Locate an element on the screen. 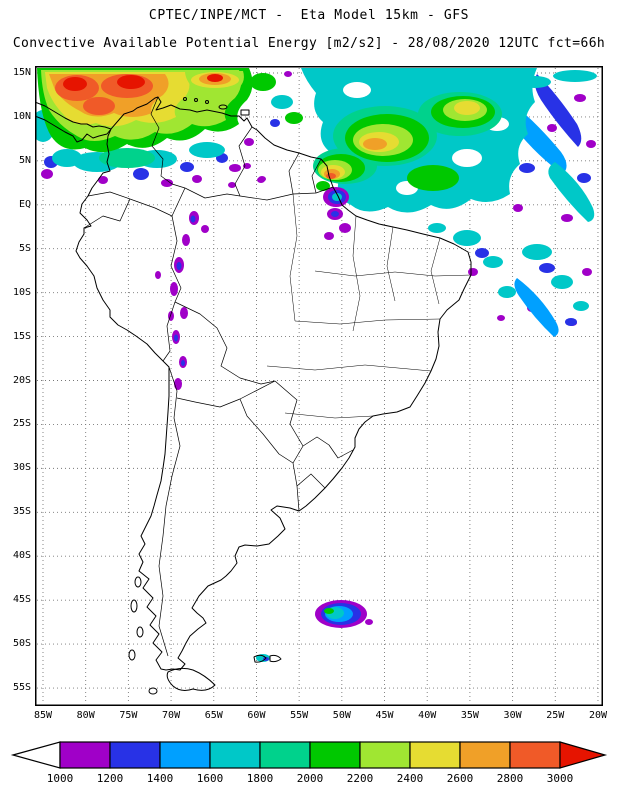 The height and width of the screenshot is (800, 618). border-peru-brazil is located at coordinates (176, 259).